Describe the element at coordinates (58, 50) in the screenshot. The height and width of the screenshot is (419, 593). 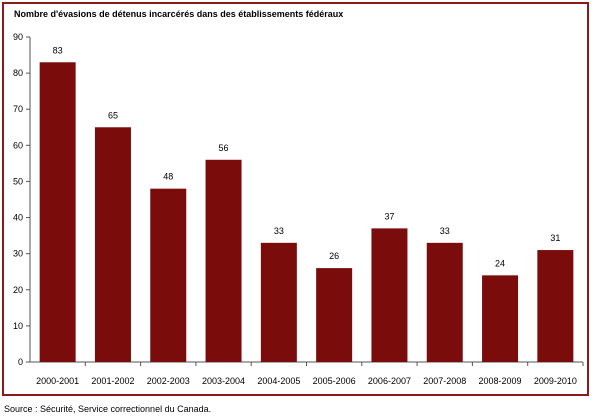
I see `data-label: 83` at that location.